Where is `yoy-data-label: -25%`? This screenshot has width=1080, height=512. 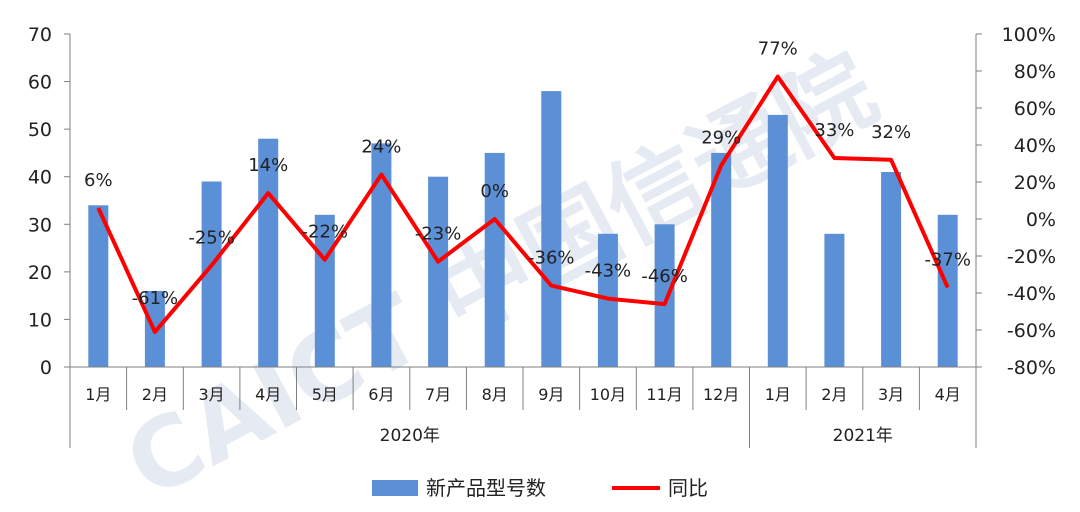
yoy-data-label: -25% is located at coordinates (211, 237).